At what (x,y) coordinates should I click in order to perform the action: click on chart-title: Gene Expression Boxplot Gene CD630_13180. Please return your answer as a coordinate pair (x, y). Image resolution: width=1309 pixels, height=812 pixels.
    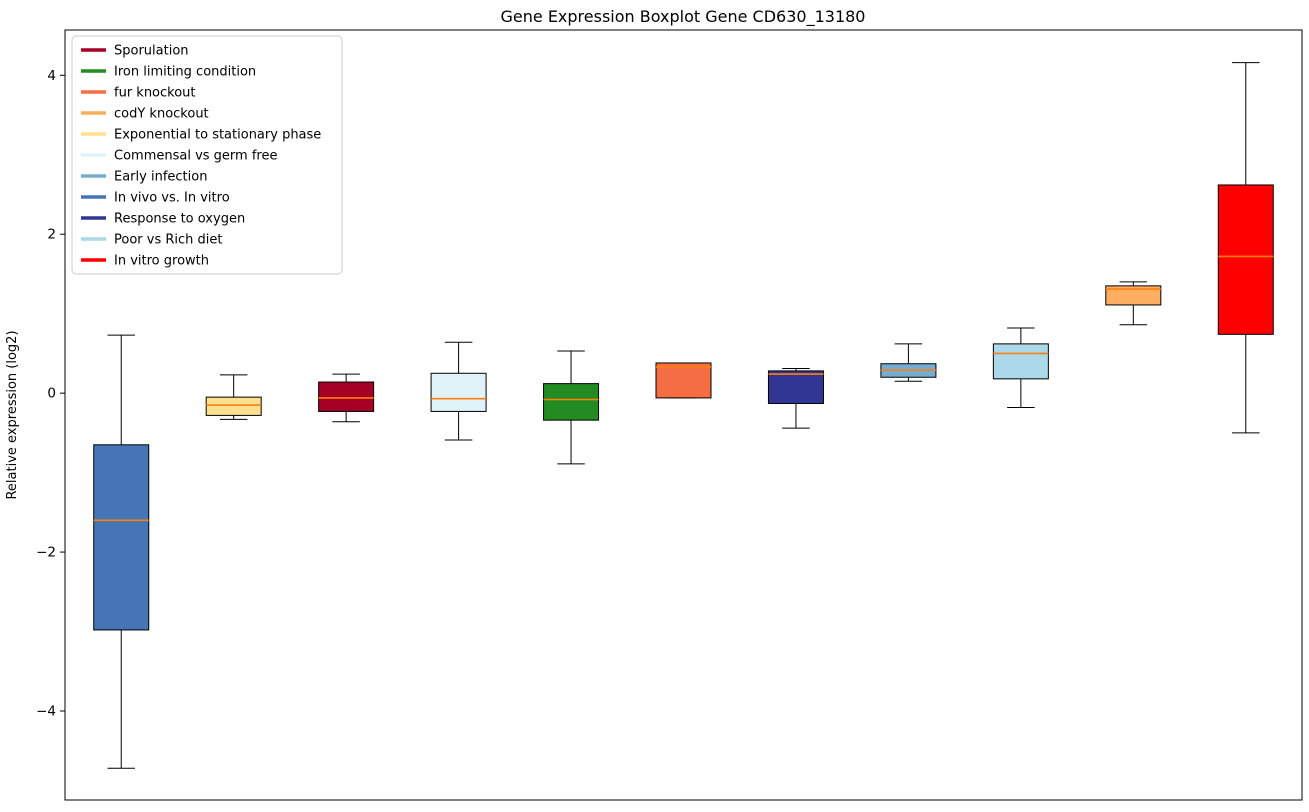
    Looking at the image, I should click on (683, 17).